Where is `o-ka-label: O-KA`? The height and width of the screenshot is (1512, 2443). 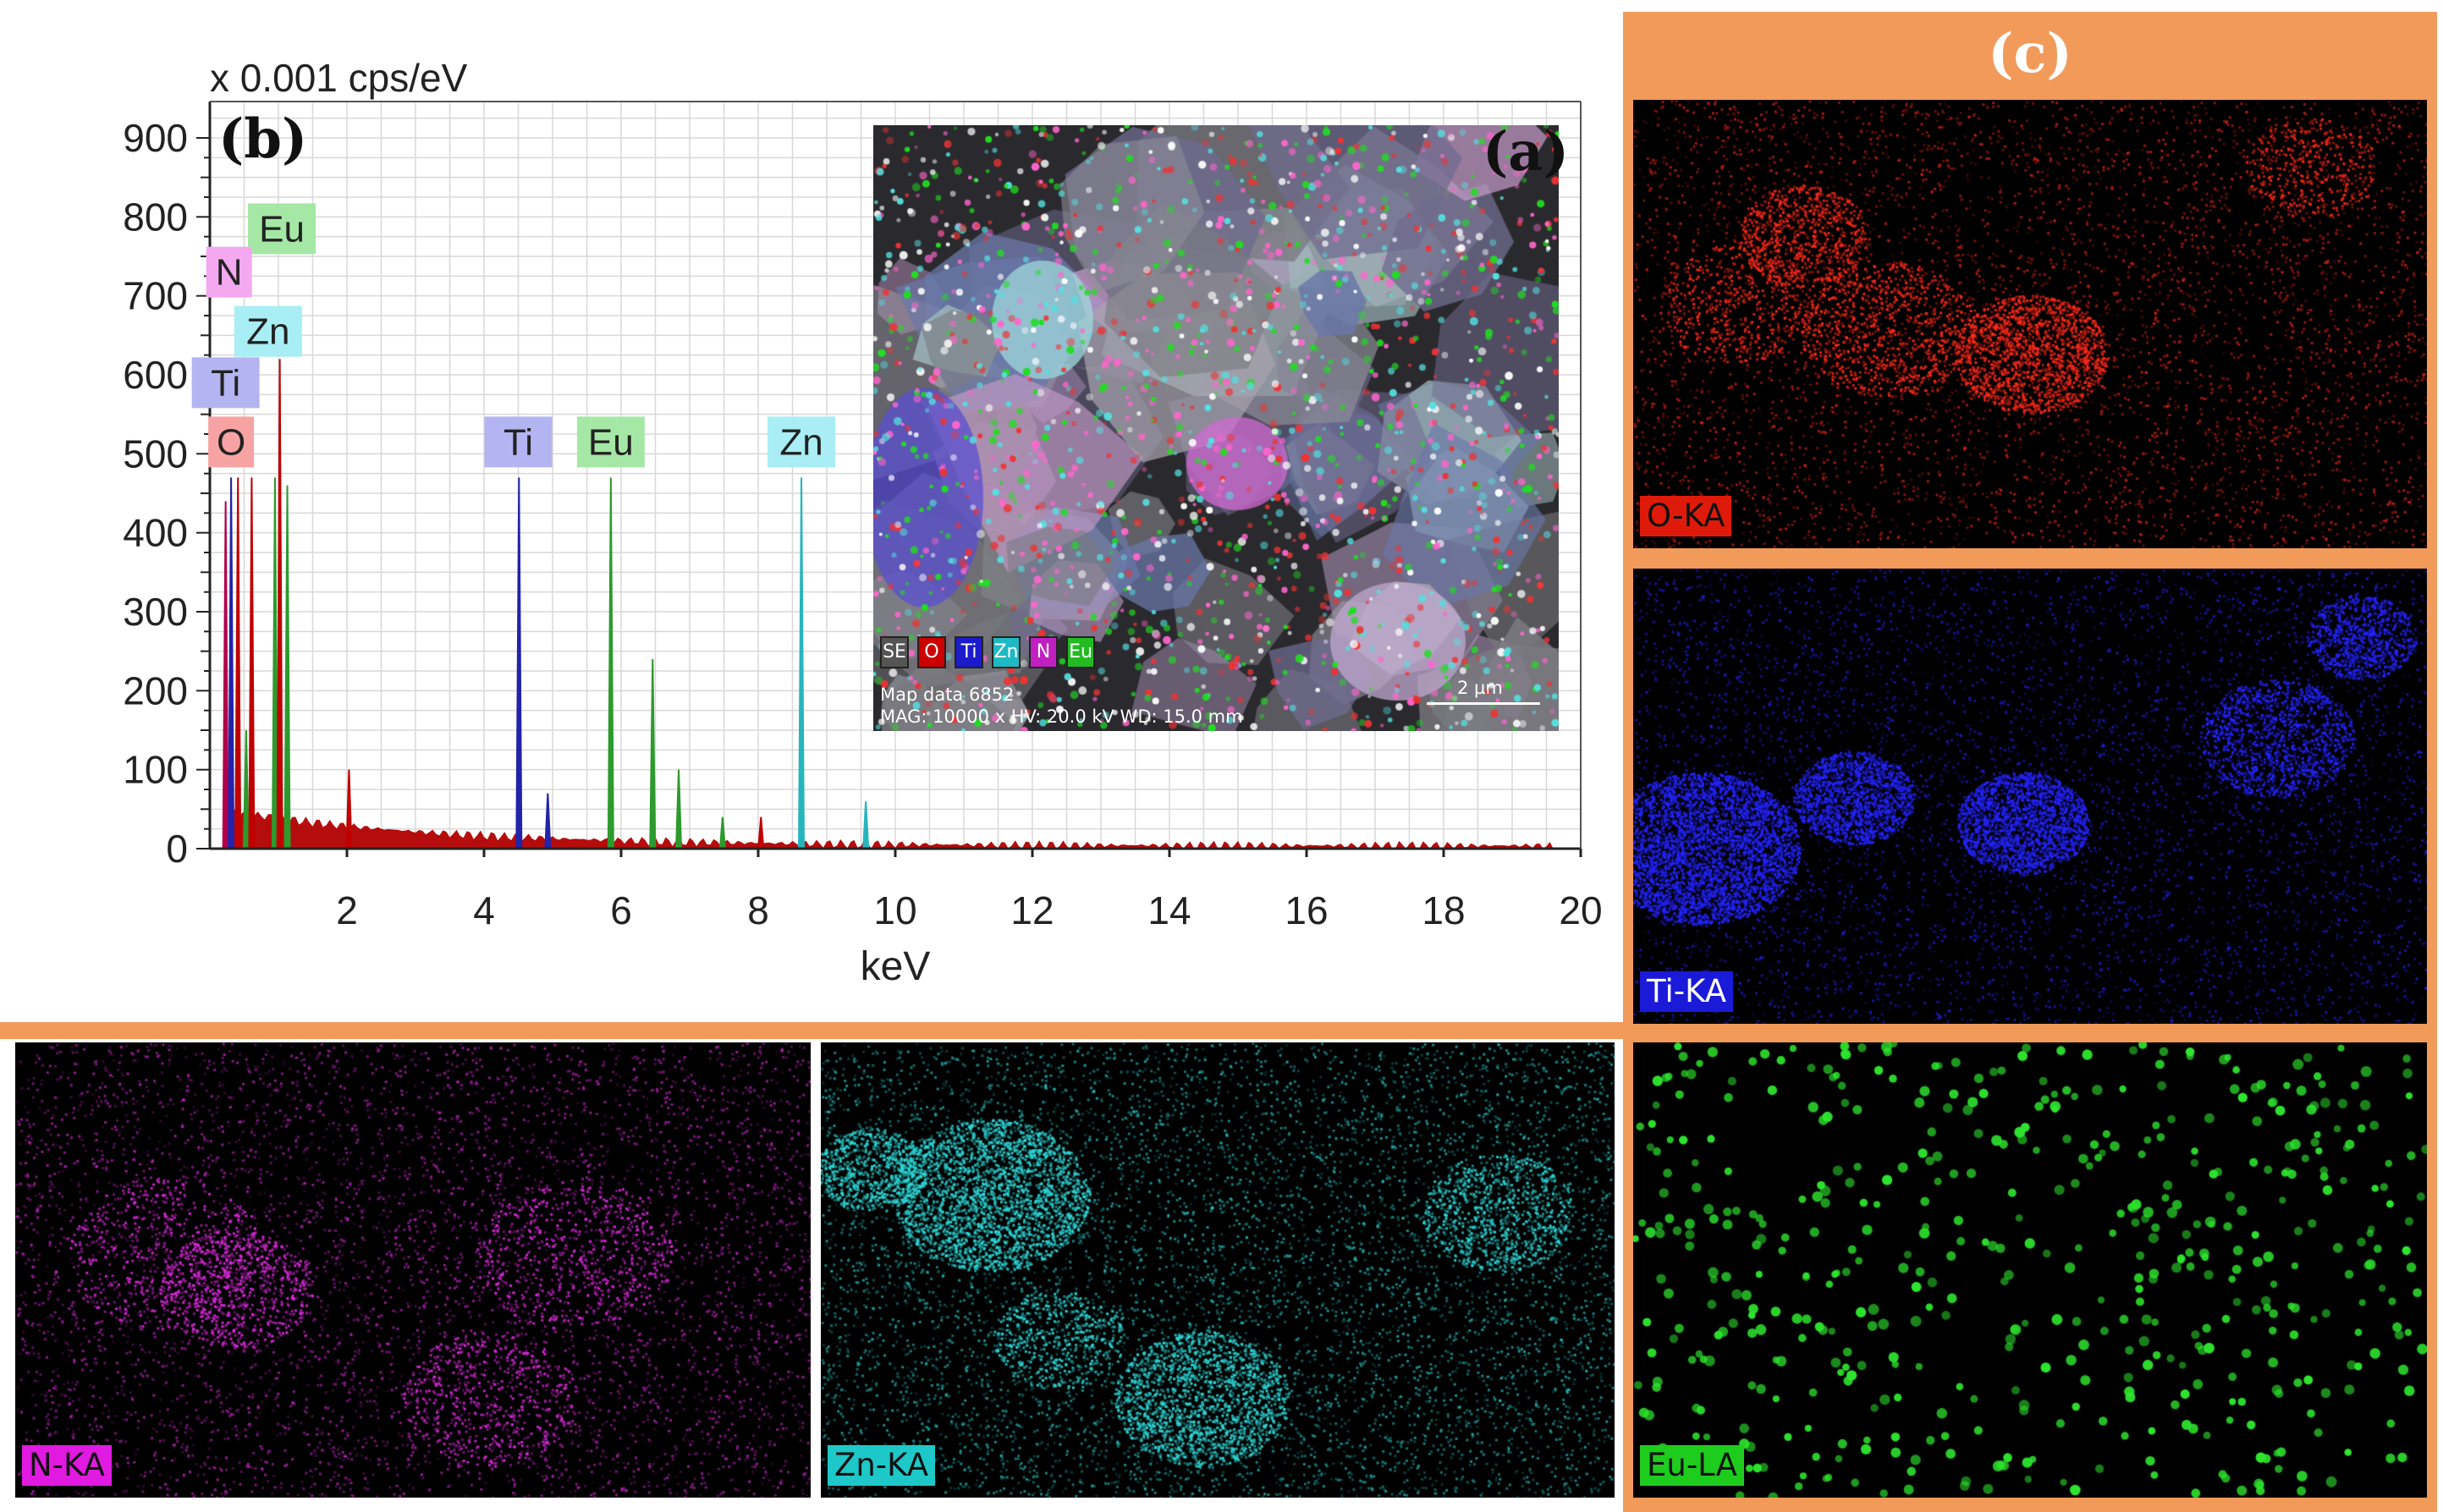 o-ka-label: O-KA is located at coordinates (1686, 516).